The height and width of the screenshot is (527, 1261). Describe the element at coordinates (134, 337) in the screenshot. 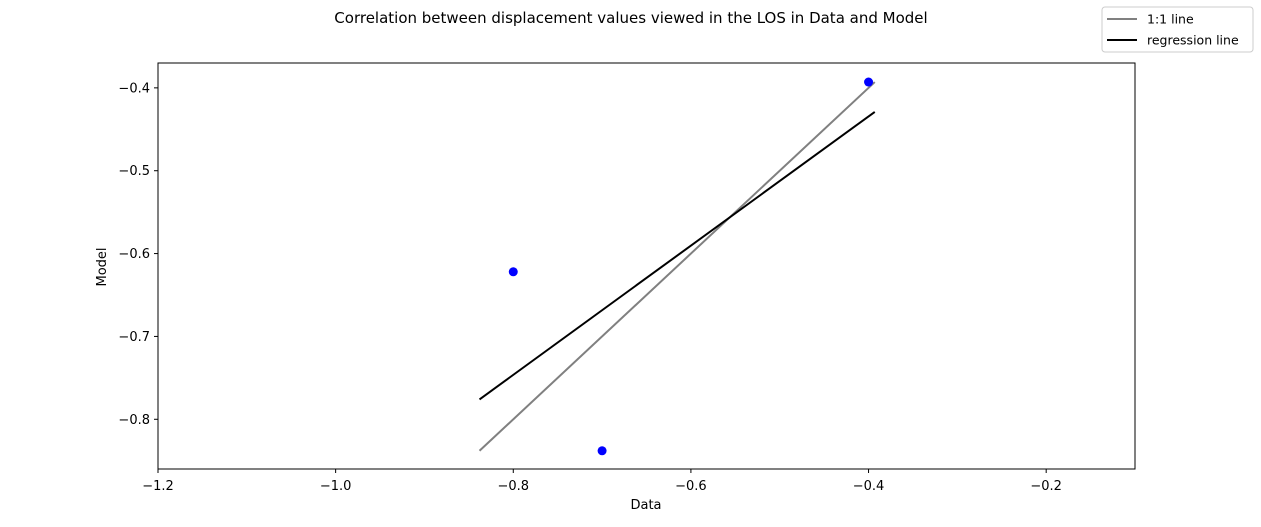

I see `y-tick-label: −0.7` at that location.